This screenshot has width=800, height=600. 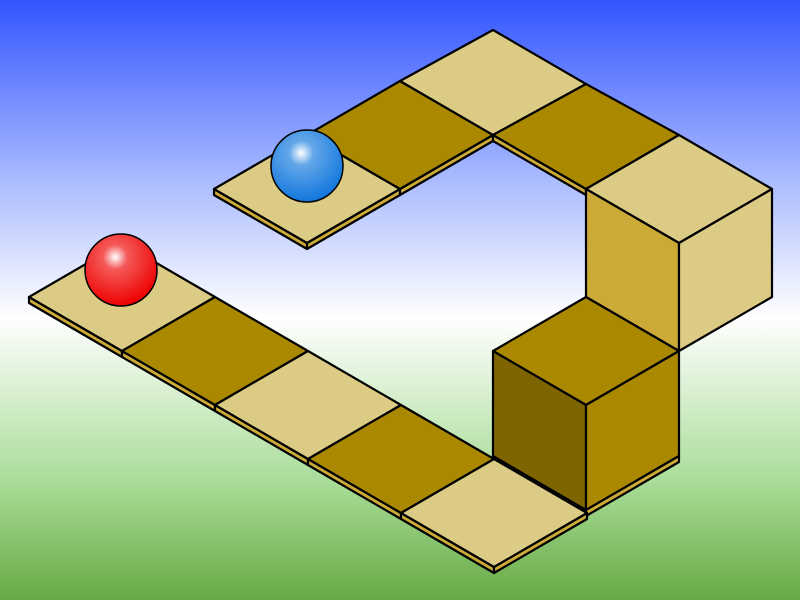 I want to click on red-ball, so click(x=121, y=270).